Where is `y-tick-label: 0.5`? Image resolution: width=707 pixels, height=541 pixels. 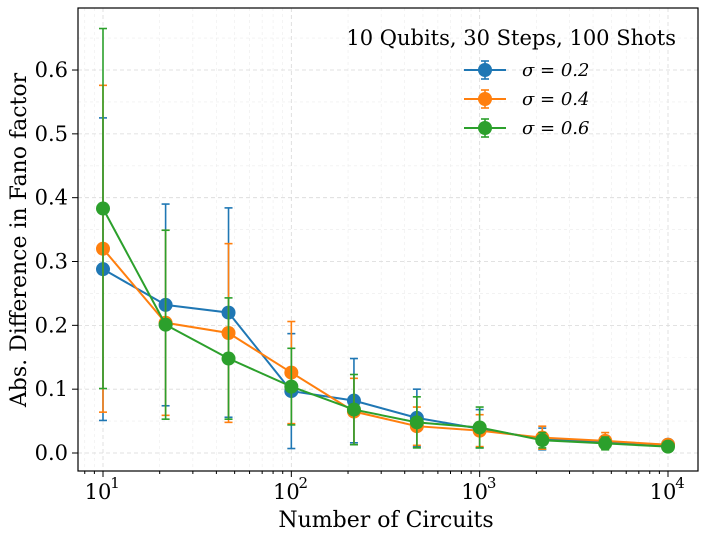
y-tick-label: 0.5 is located at coordinates (51, 134).